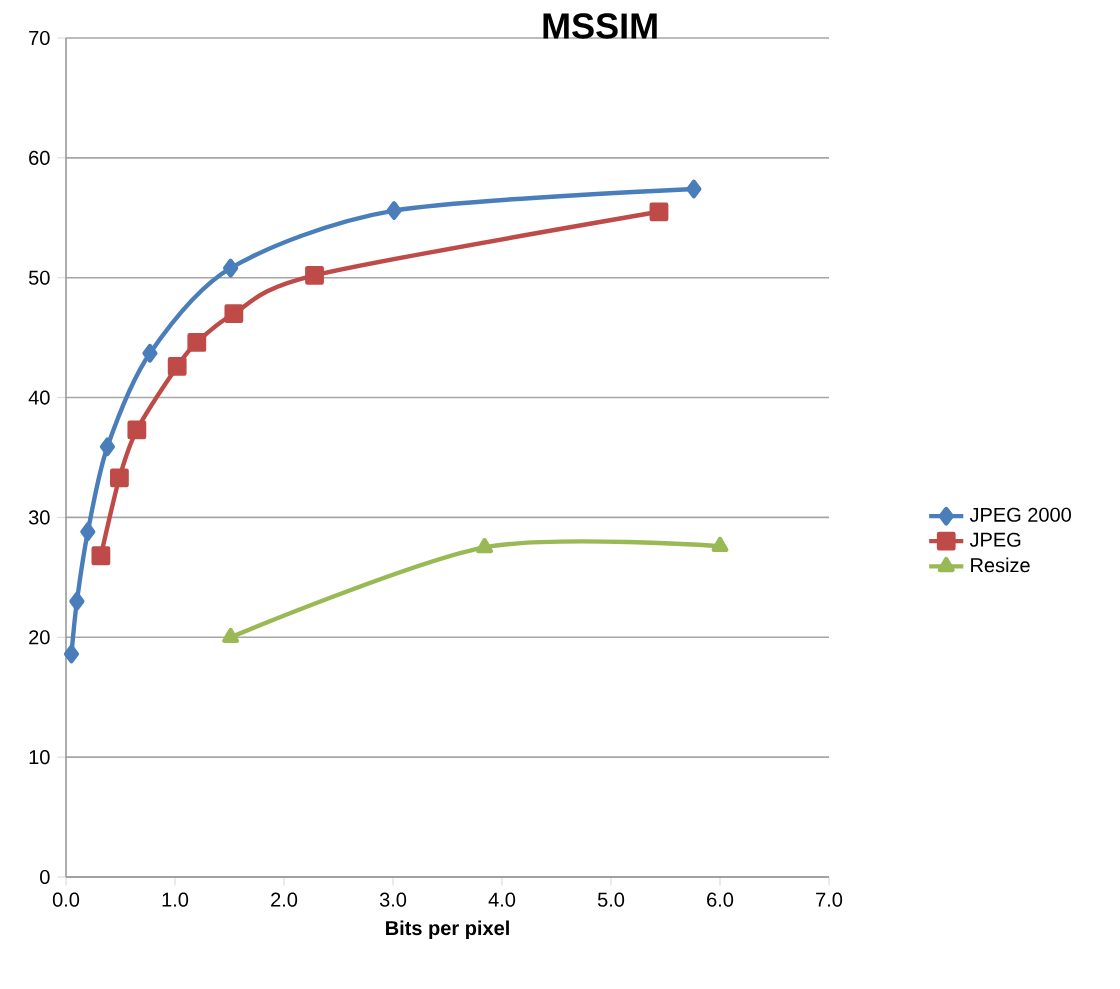 The image size is (1120, 989). Describe the element at coordinates (502, 899) in the screenshot. I see `x-tick-label: 4.0` at that location.